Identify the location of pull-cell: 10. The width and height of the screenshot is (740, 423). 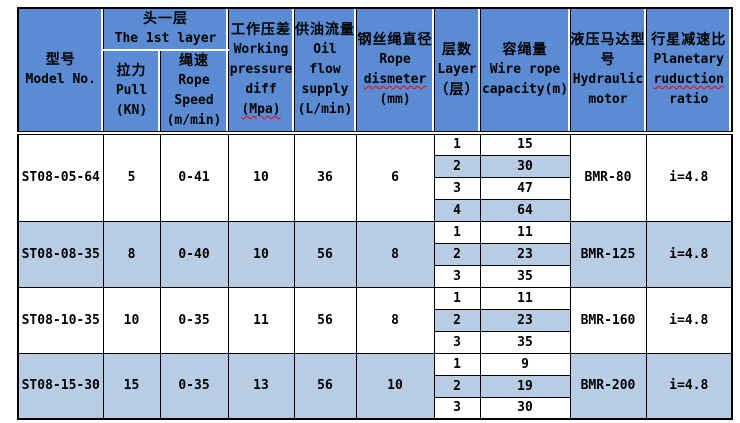
(131, 320).